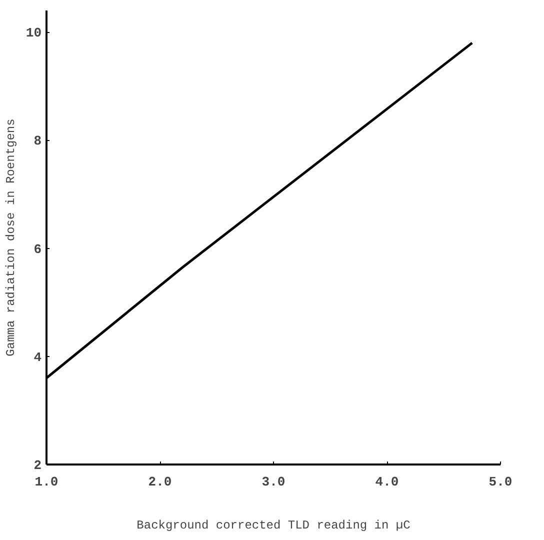  Describe the element at coordinates (38, 465) in the screenshot. I see `y-tick-label: 2` at that location.